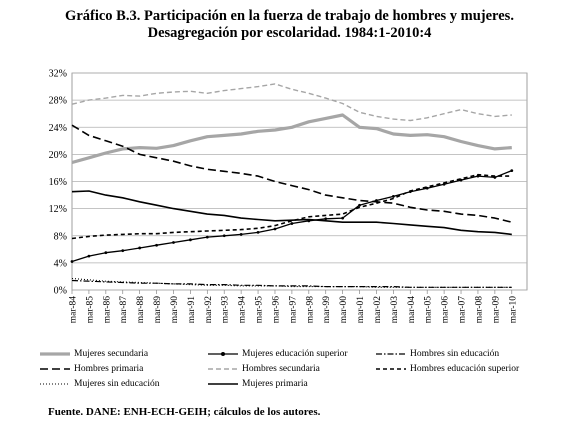 This screenshot has height=447, width=579. Describe the element at coordinates (58, 74) in the screenshot. I see `y-tick-label: 32%` at that location.